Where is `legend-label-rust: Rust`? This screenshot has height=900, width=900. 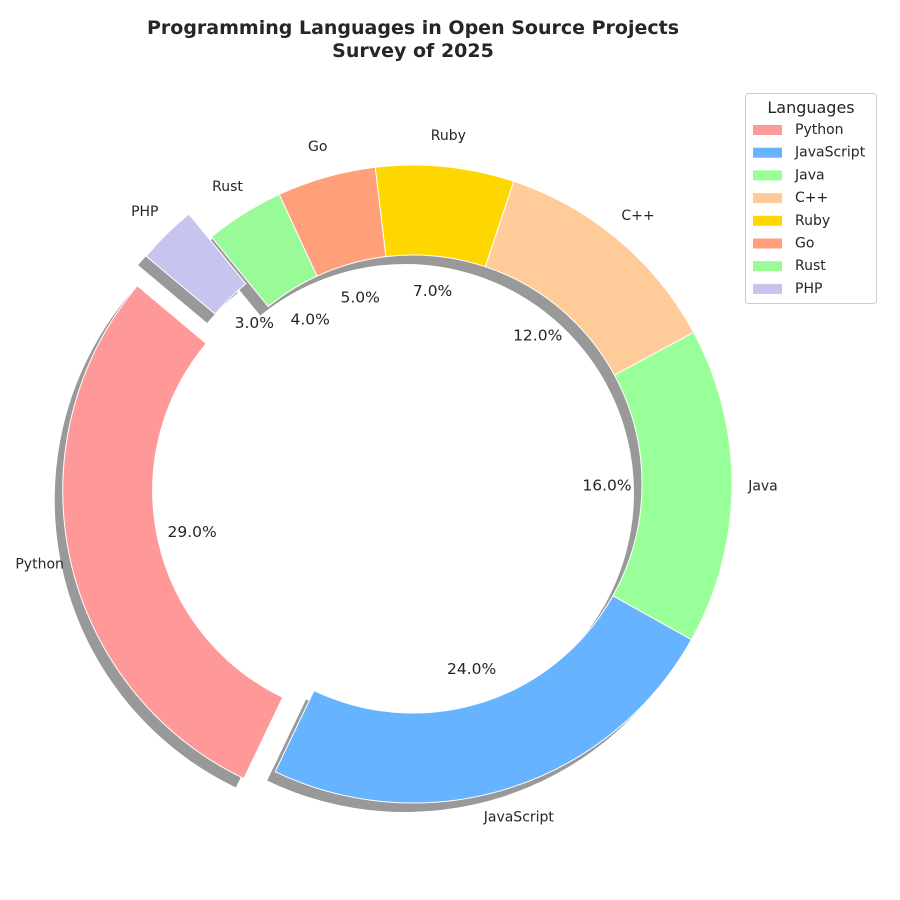
legend-label-rust: Rust is located at coordinates (810, 266).